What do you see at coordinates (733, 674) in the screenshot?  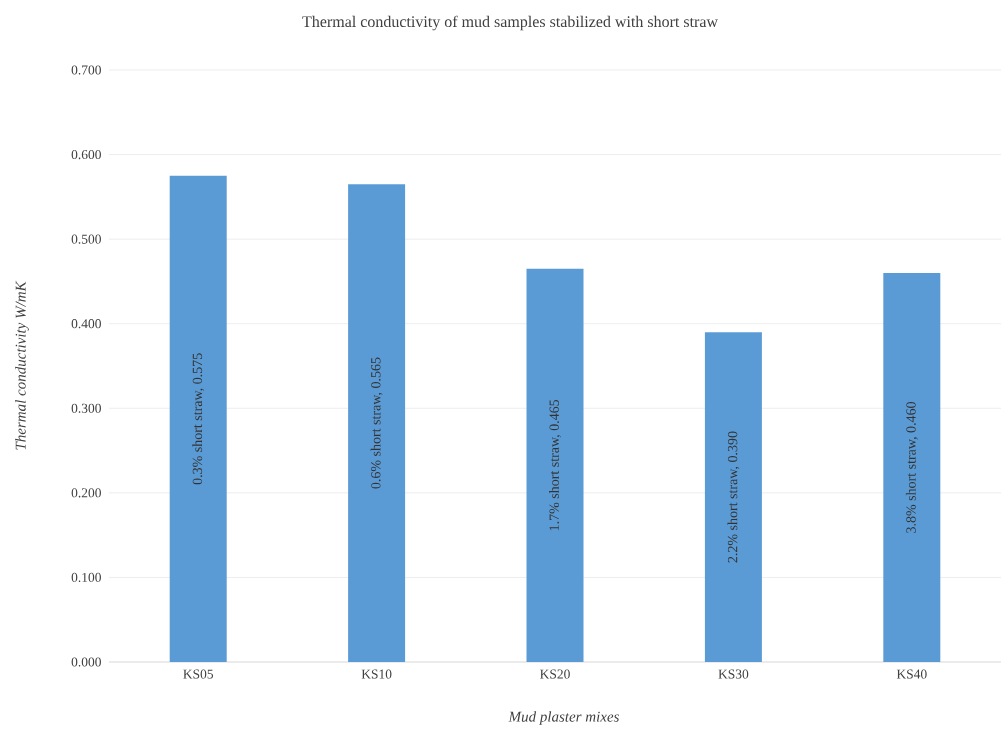 I see `x-tick-label: KS30` at bounding box center [733, 674].